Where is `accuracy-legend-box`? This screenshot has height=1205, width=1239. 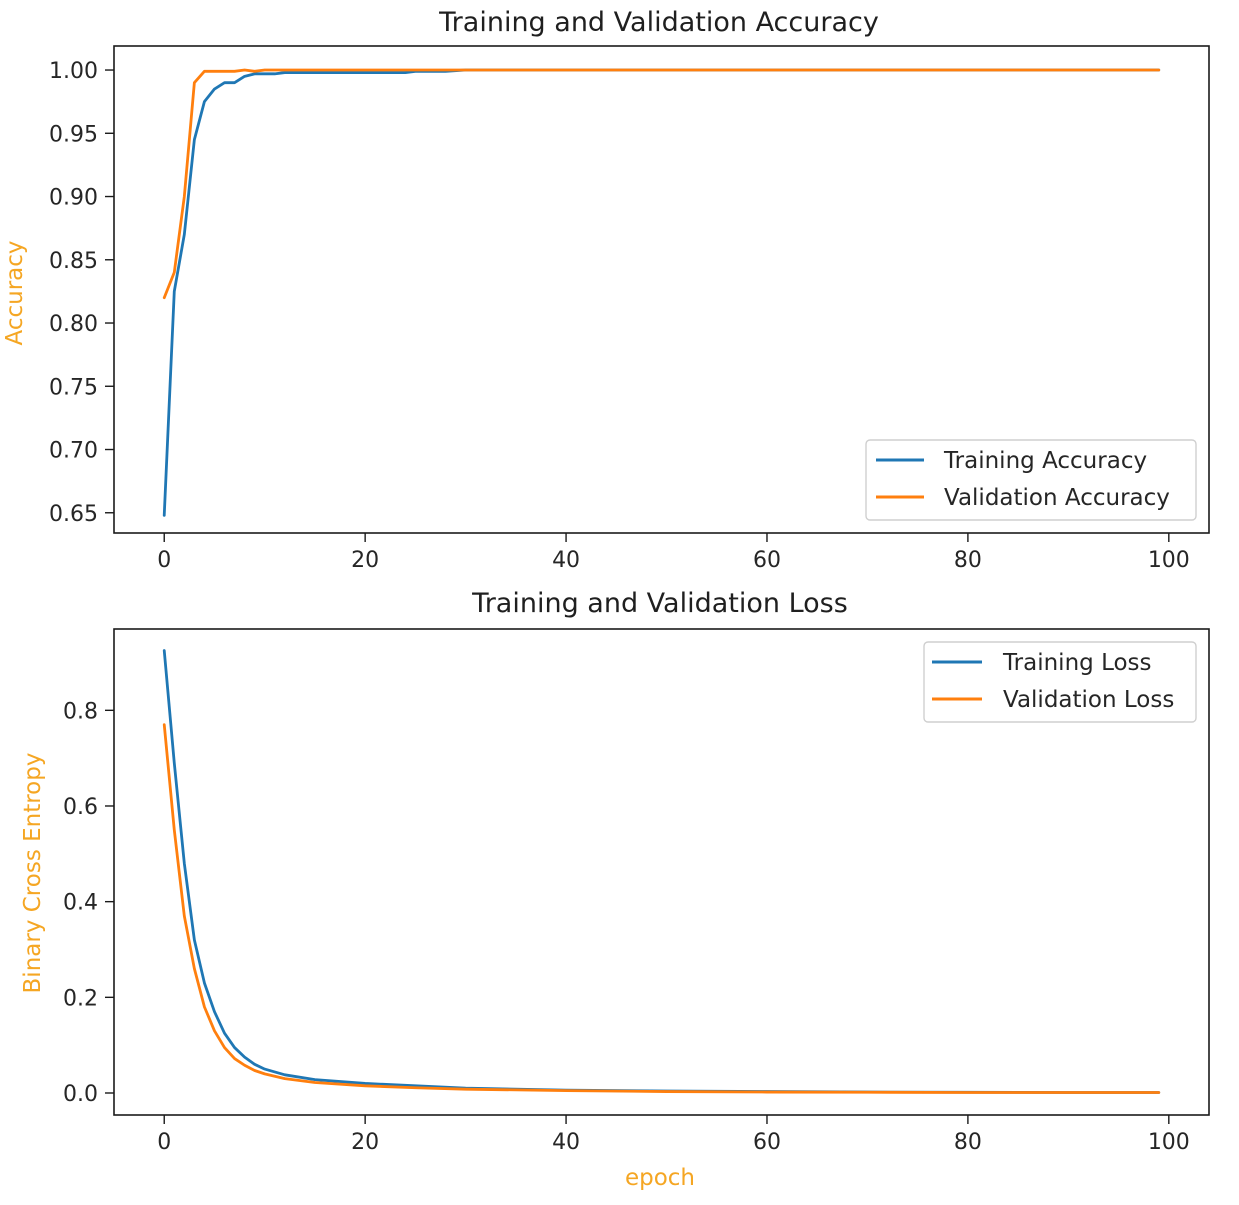
accuracy-legend-box is located at coordinates (1031, 480).